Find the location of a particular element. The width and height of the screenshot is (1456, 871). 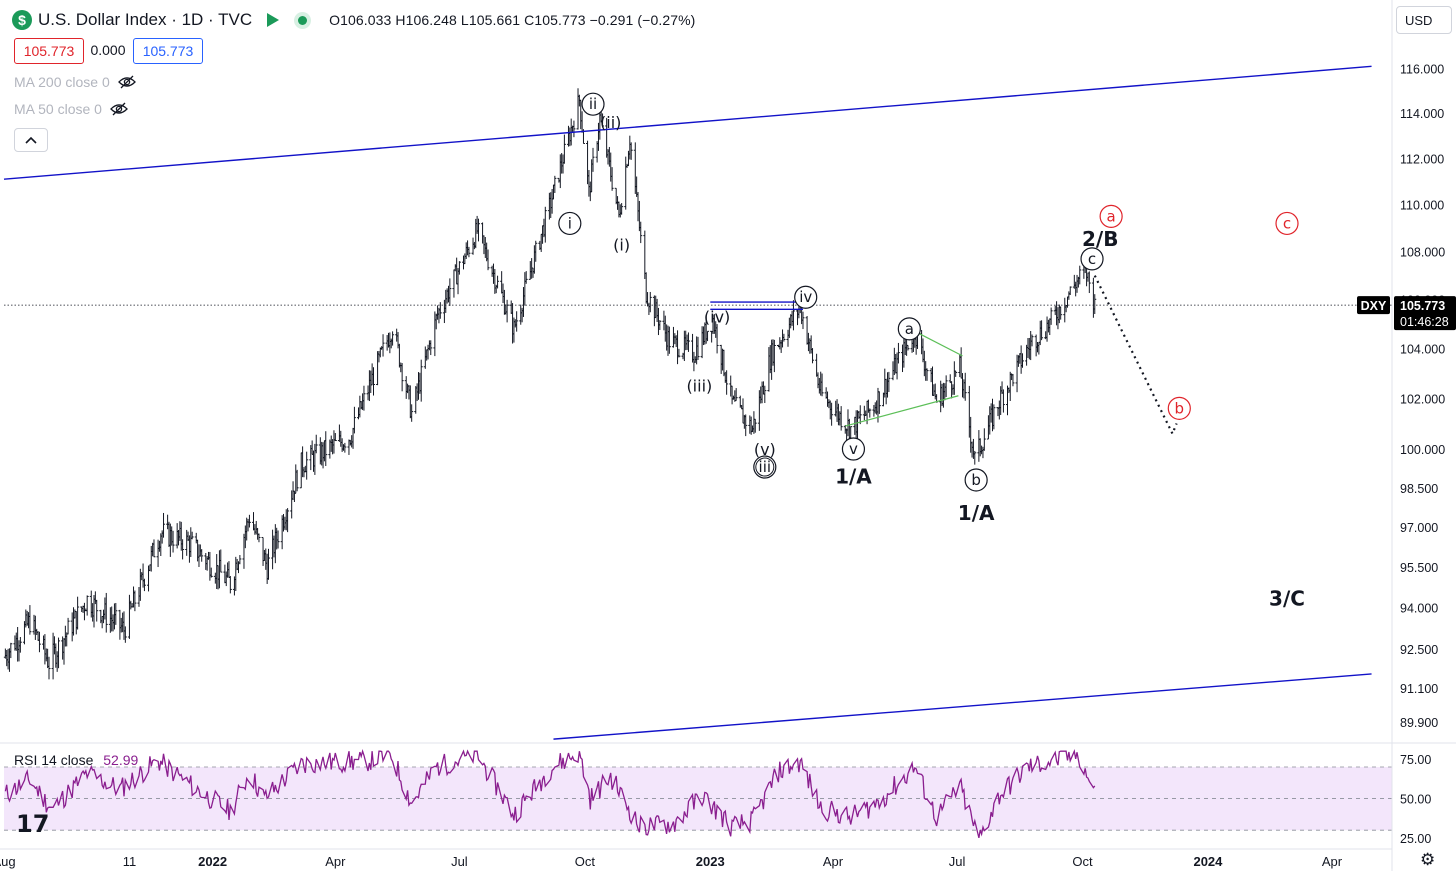

wave-label: v is located at coordinates (853, 449).